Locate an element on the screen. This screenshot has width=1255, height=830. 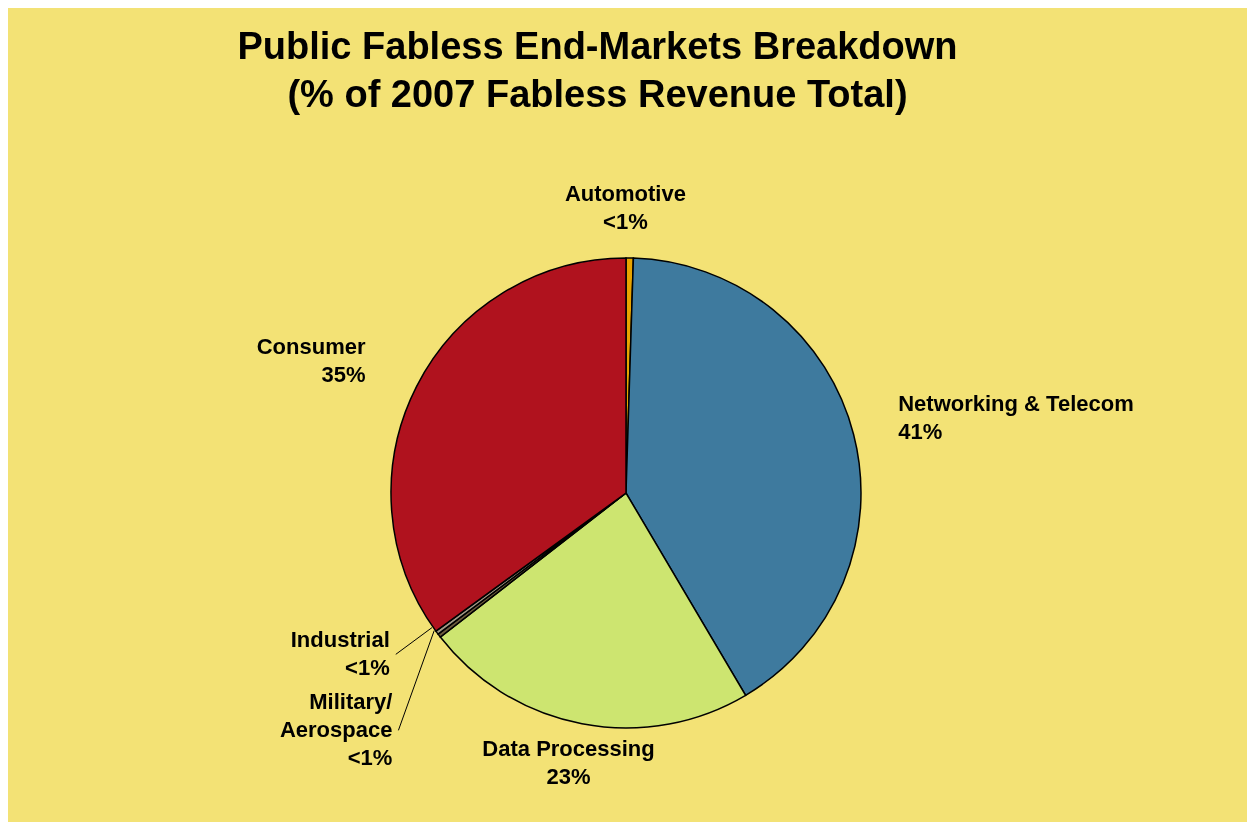
slice-label: Industrial is located at coordinates (340, 640).